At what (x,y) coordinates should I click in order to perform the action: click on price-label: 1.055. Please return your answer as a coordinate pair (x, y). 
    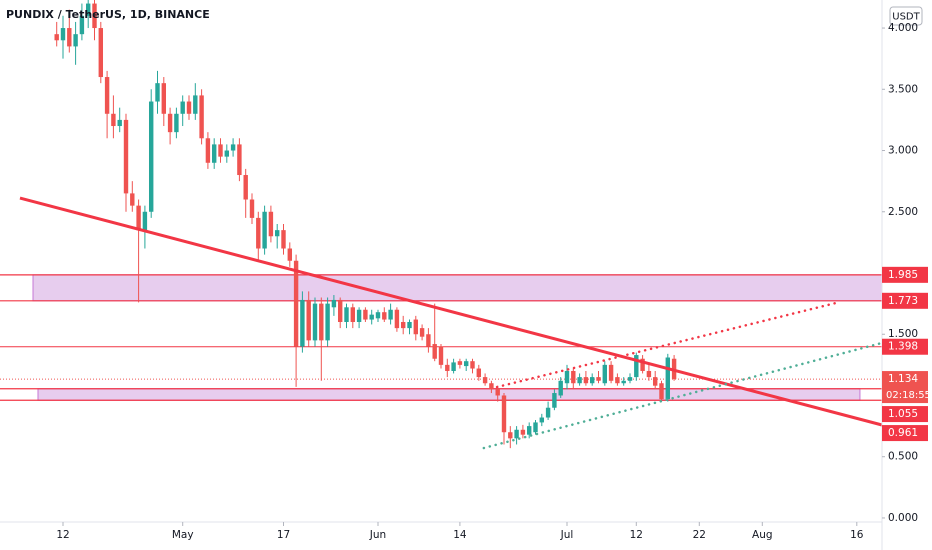
    Looking at the image, I should click on (903, 414).